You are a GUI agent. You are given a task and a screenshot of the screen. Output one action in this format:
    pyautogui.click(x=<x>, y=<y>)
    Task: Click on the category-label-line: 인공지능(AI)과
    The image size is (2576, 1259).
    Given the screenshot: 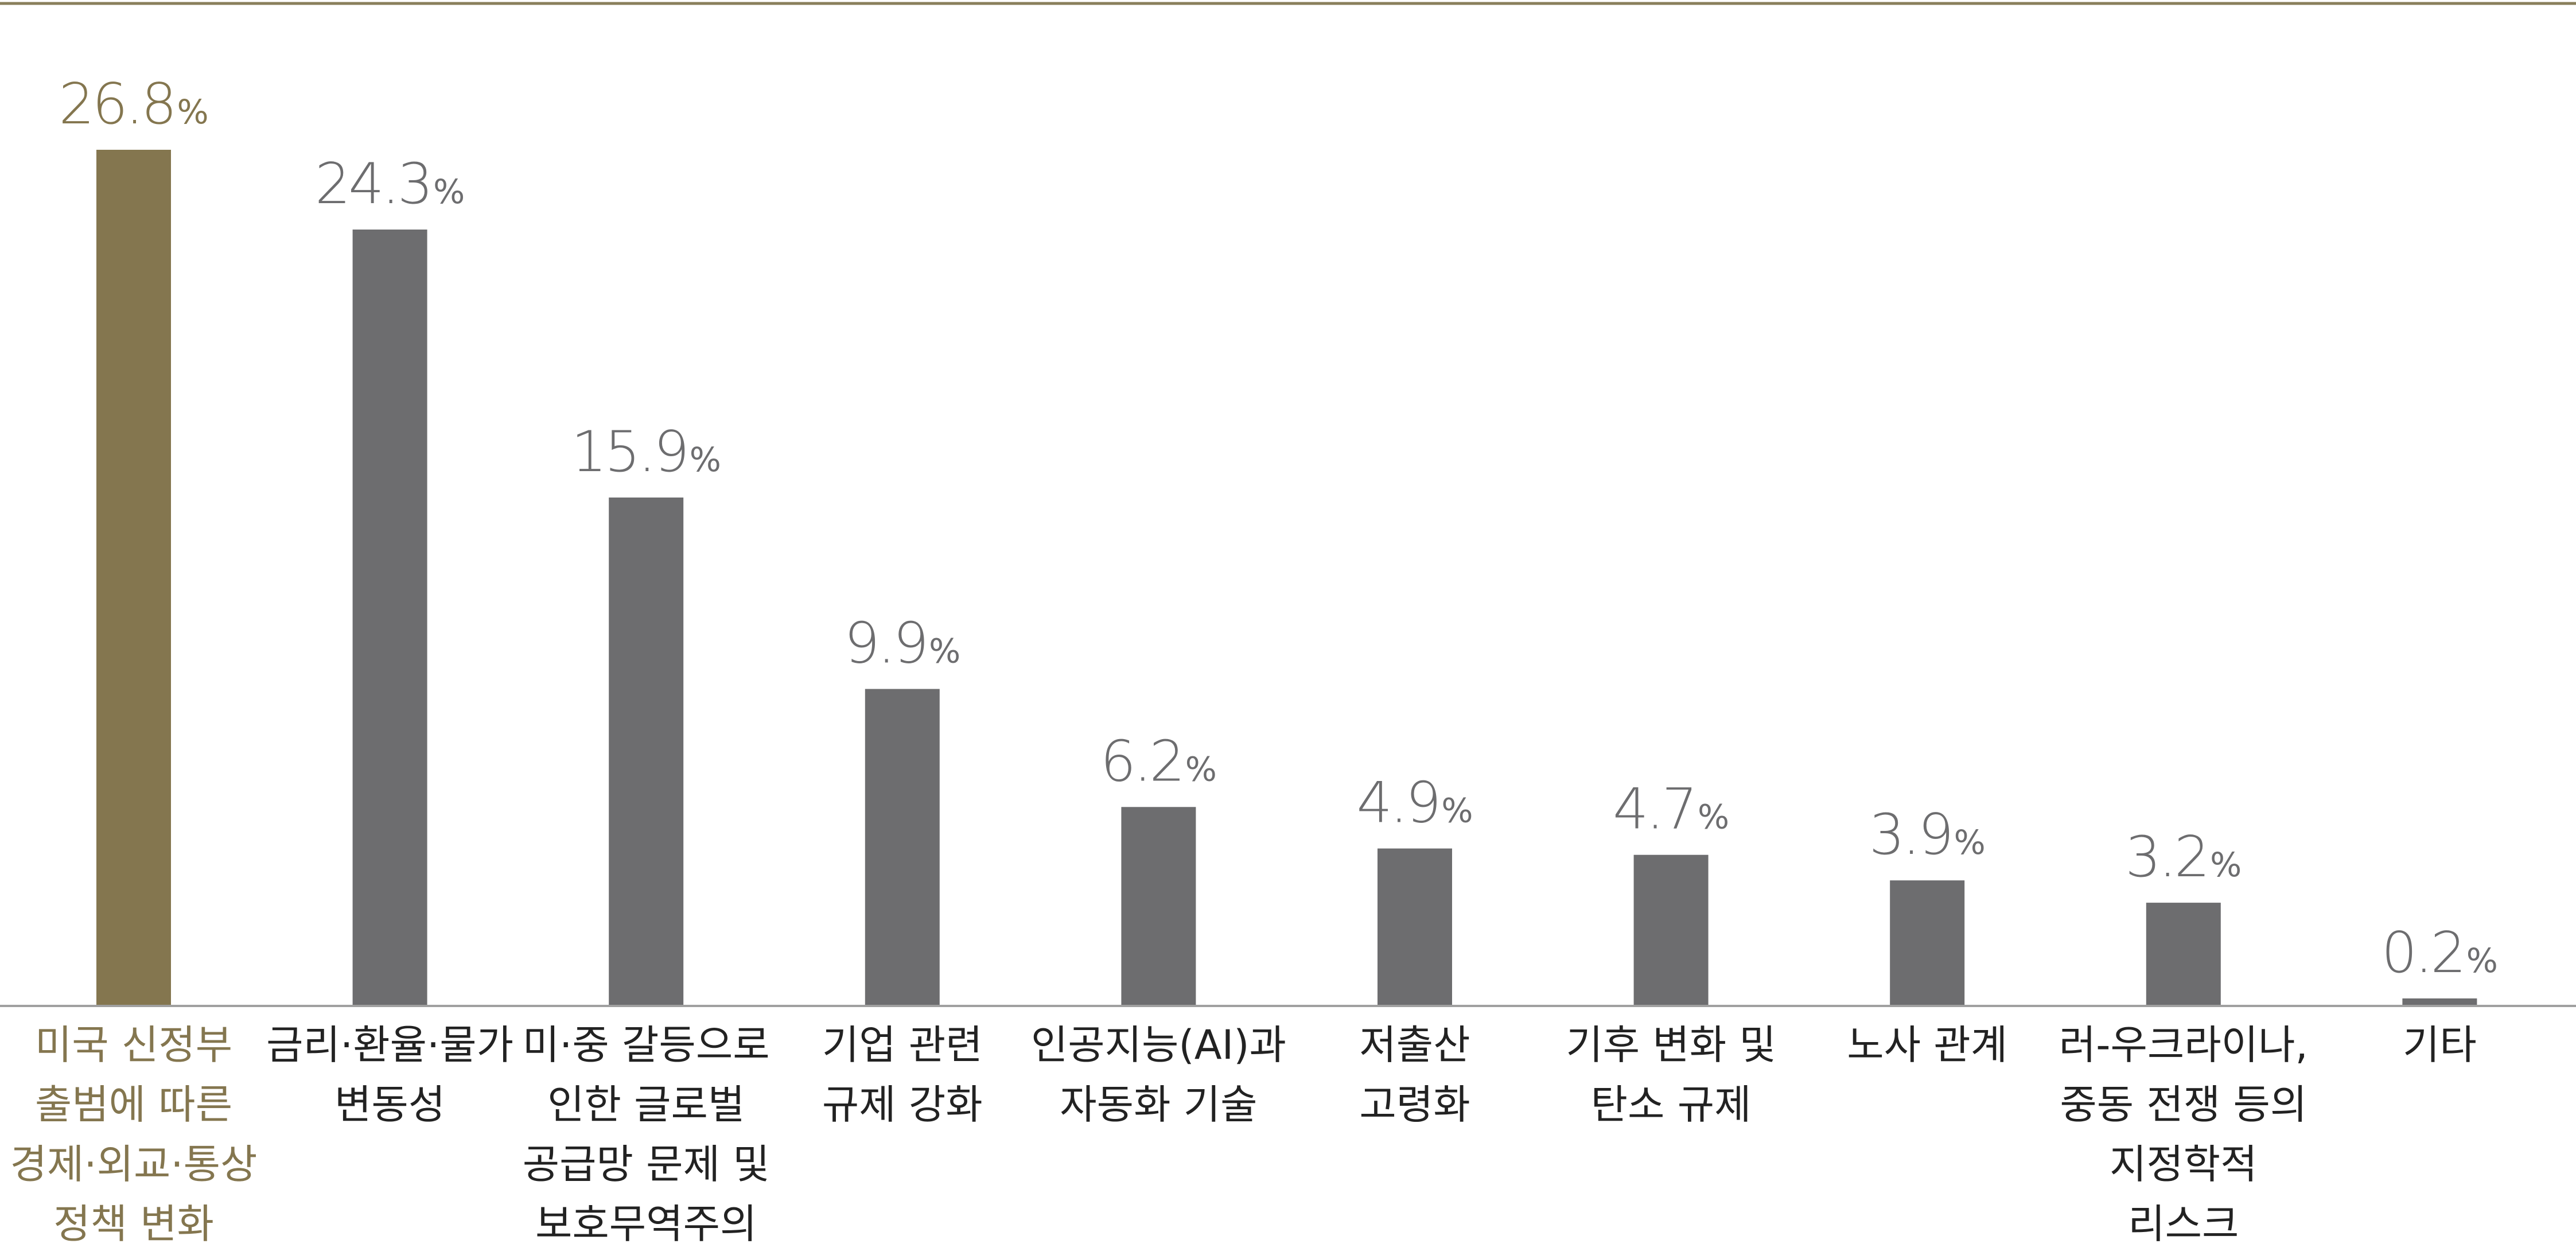 What is the action you would take?
    pyautogui.click(x=1158, y=1044)
    